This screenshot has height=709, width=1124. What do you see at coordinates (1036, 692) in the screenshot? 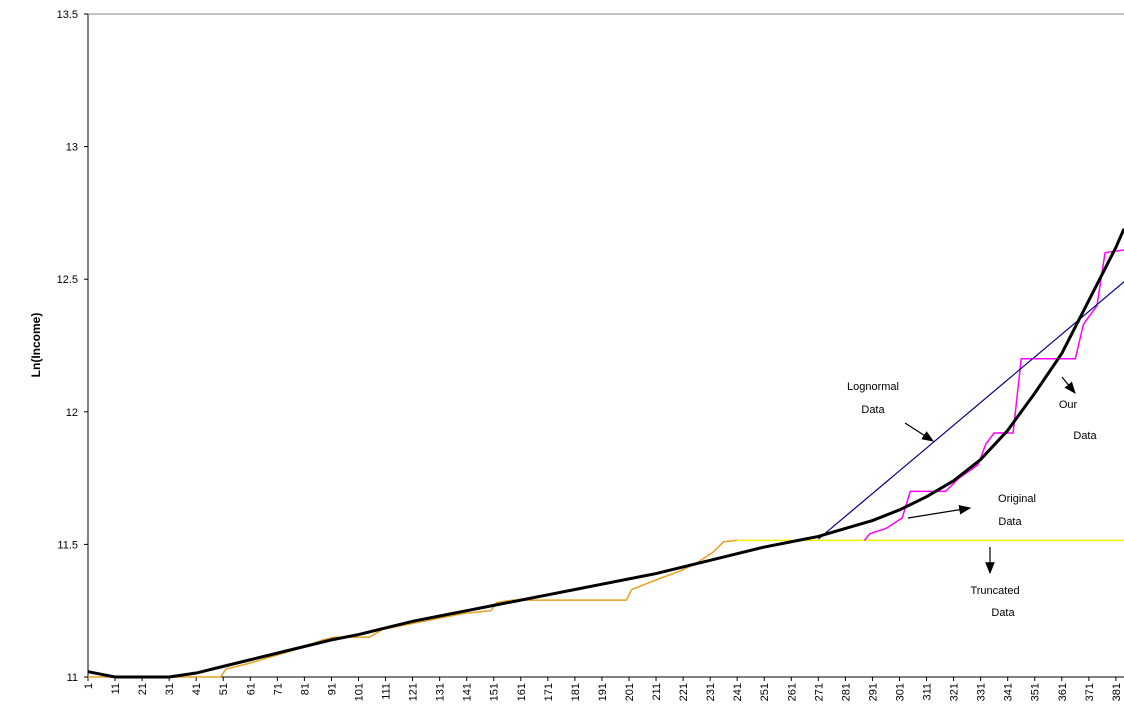
I see `x-tick-label: 351` at bounding box center [1036, 692].